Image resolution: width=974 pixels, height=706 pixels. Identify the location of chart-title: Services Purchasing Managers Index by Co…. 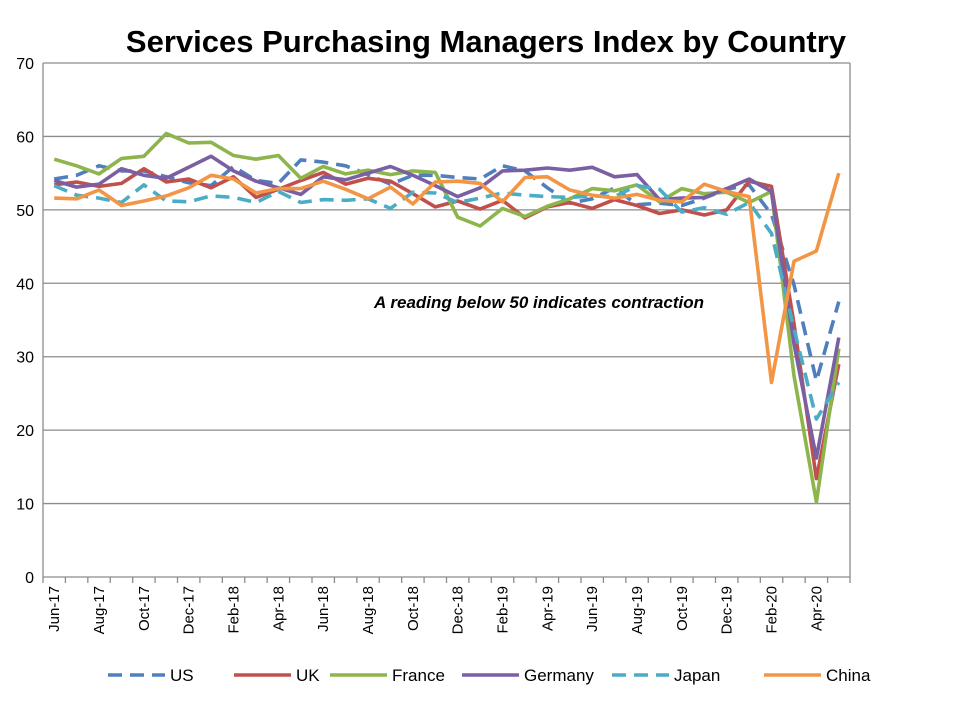
(486, 41).